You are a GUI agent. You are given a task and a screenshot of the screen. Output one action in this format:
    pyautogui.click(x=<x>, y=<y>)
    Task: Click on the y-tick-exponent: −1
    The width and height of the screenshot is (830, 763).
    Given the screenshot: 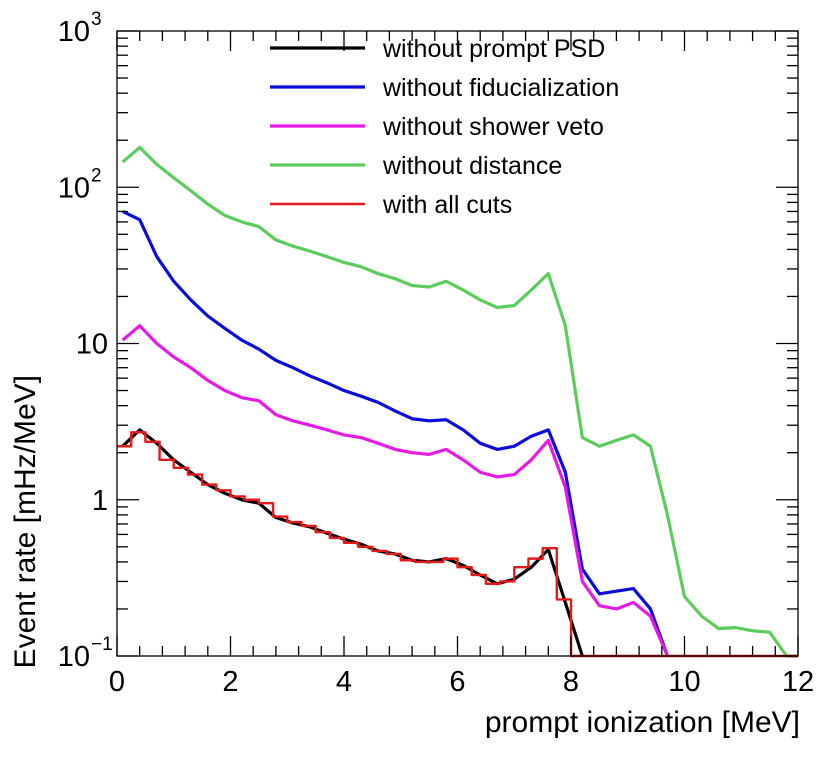 What is the action you would take?
    pyautogui.click(x=102, y=644)
    